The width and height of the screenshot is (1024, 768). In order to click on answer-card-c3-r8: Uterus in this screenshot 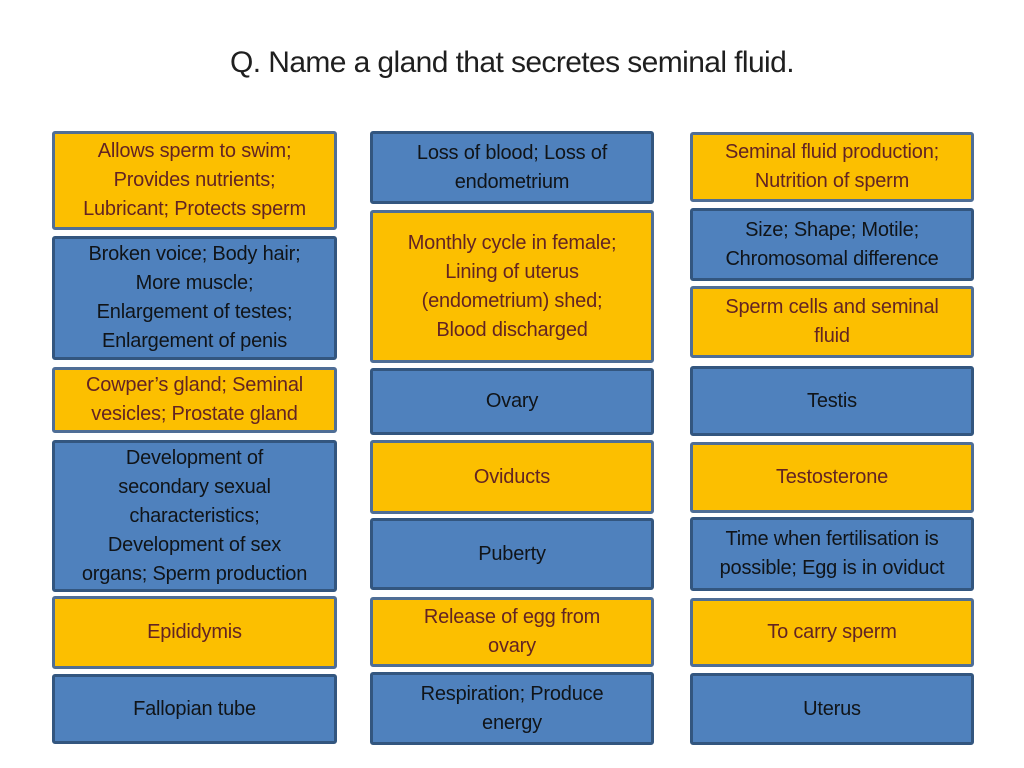, I will do `click(832, 709)`.